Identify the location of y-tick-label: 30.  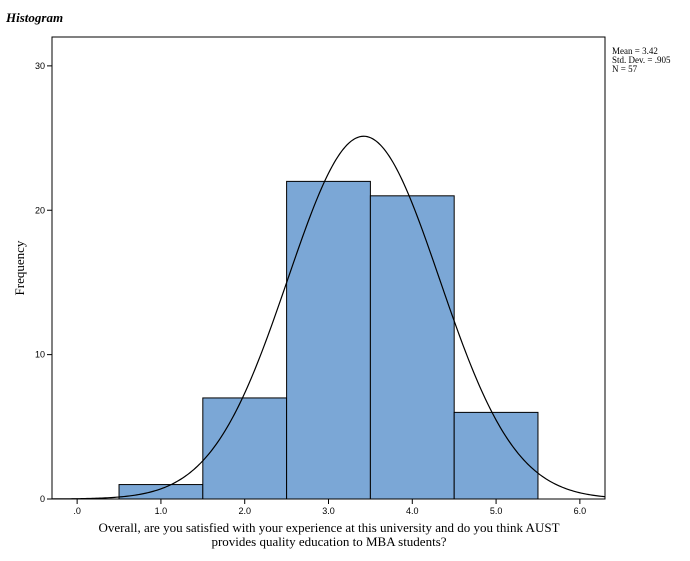
(40, 66).